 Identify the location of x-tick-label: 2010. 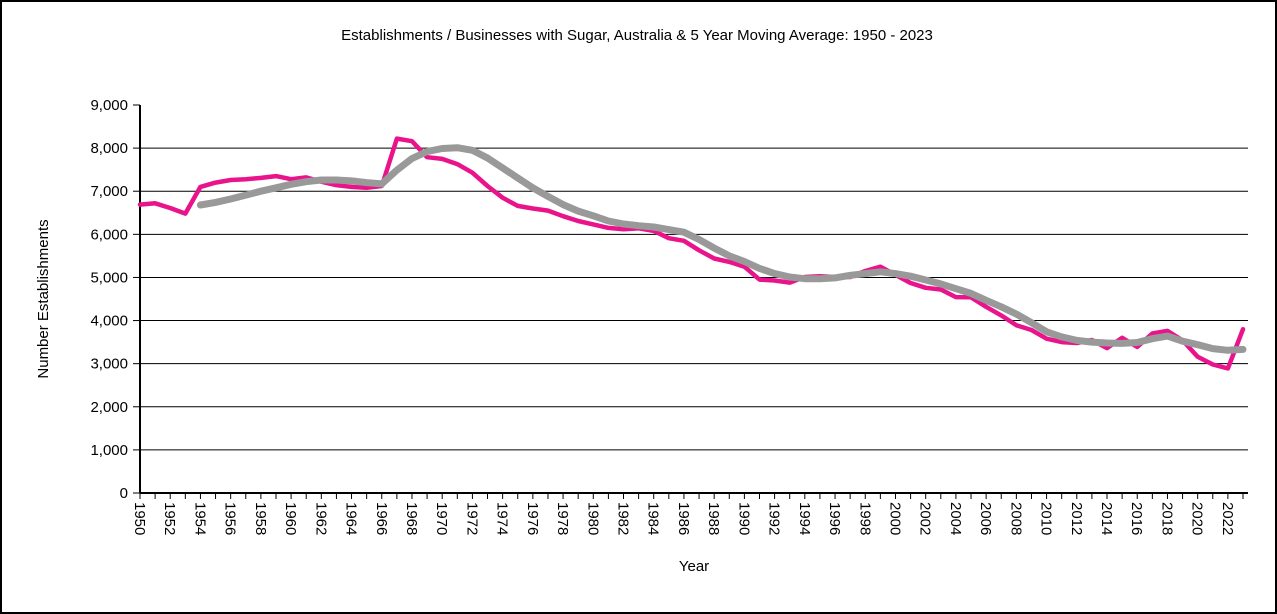
(1046, 518).